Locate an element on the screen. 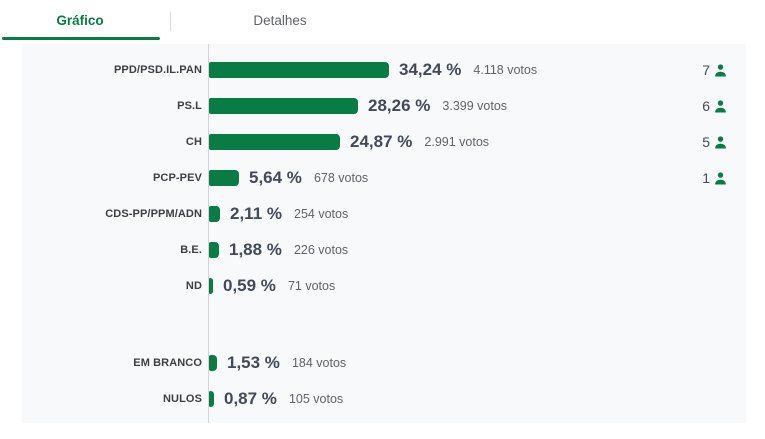 The image size is (765, 439). party-label: EM BRANCO is located at coordinates (167, 363).